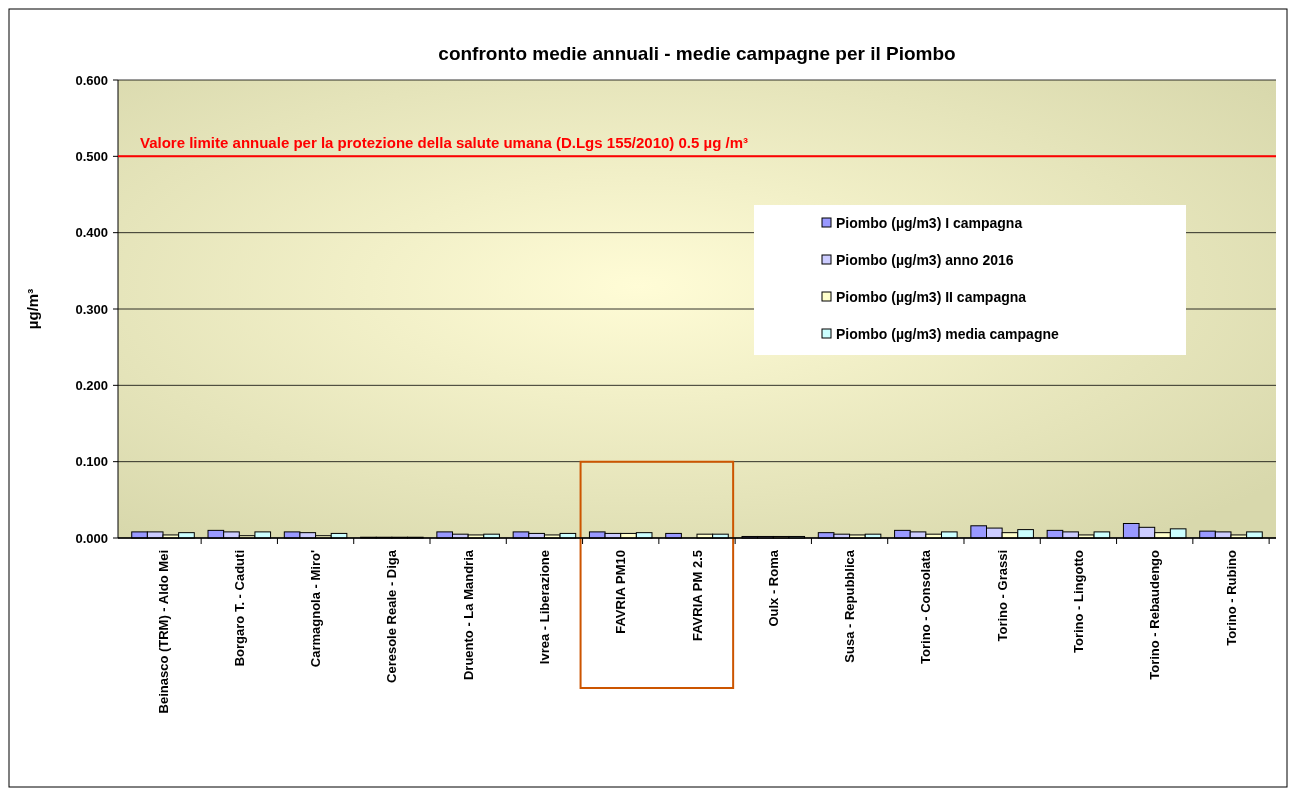 This screenshot has width=1295, height=796. Describe the element at coordinates (931, 296) in the screenshot. I see `legend-label: Piombo (µg/m3) II campagna` at that location.